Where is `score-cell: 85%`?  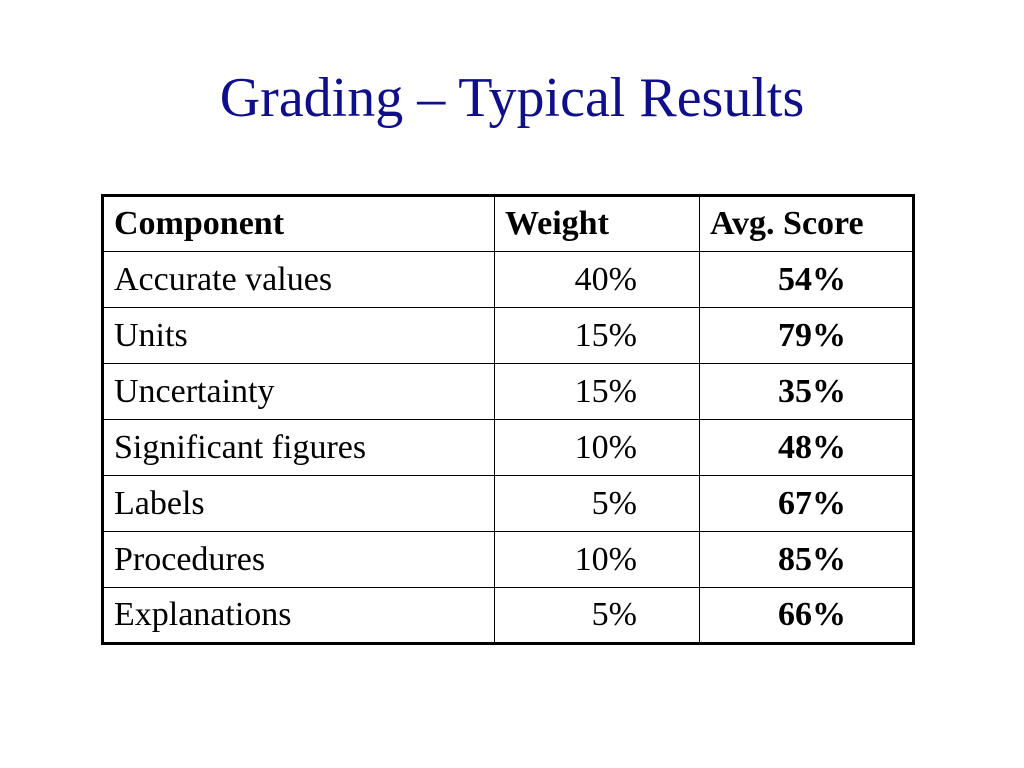 score-cell: 85% is located at coordinates (806, 559).